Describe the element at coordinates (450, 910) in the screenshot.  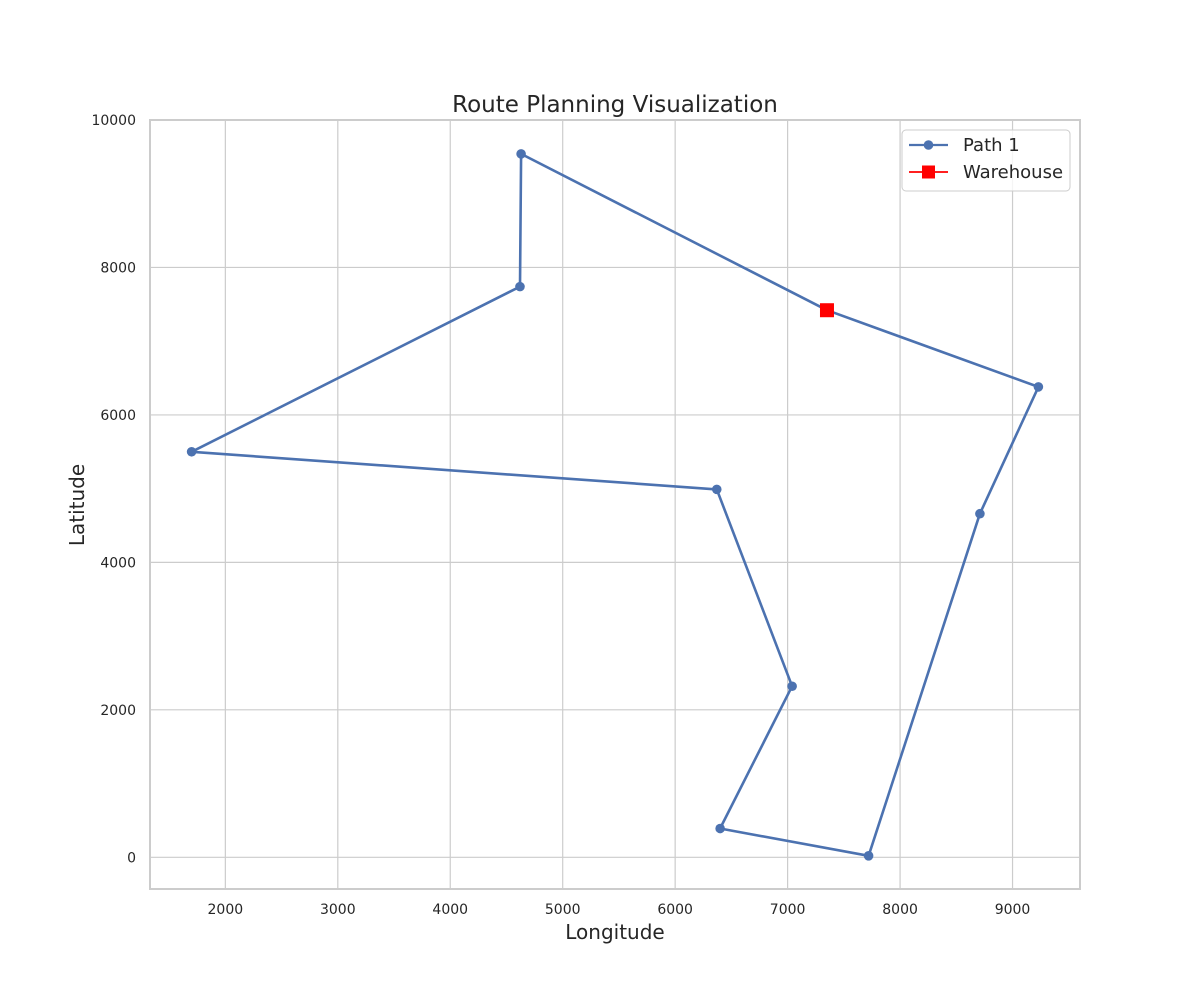
I see `x-tick-label: 4000` at that location.